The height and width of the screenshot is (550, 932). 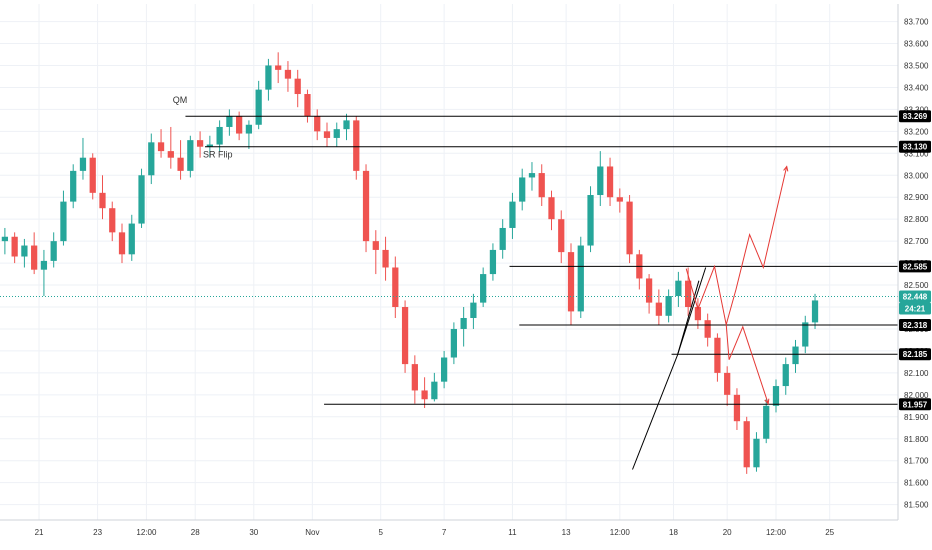 I want to click on y-tick-label: 82.500, so click(x=916, y=285).